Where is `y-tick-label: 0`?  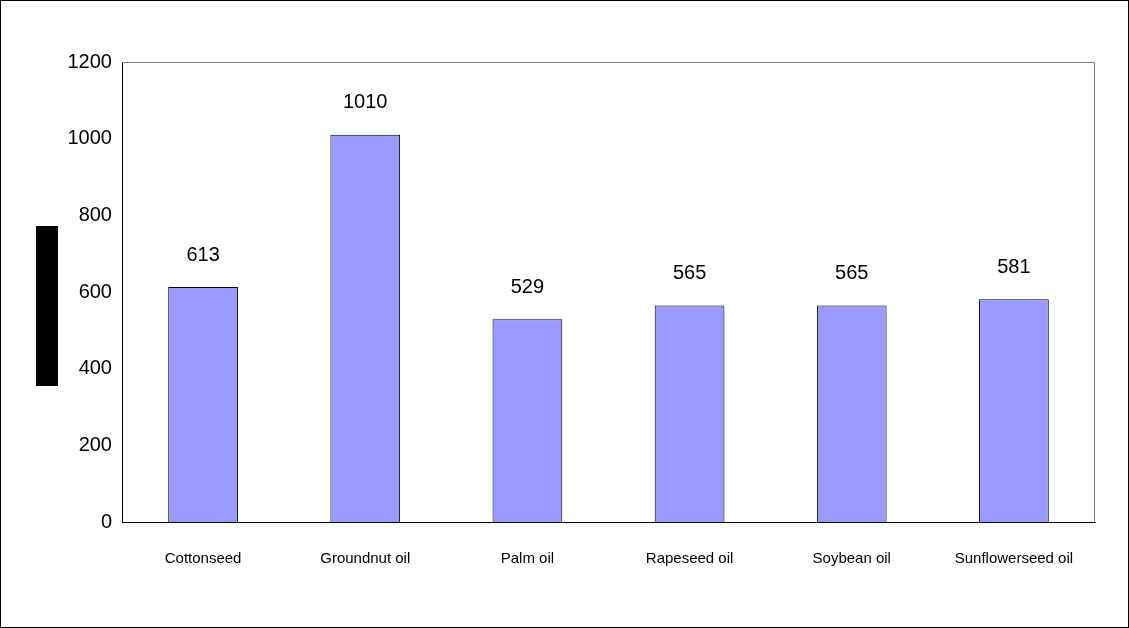 y-tick-label: 0 is located at coordinates (106, 520).